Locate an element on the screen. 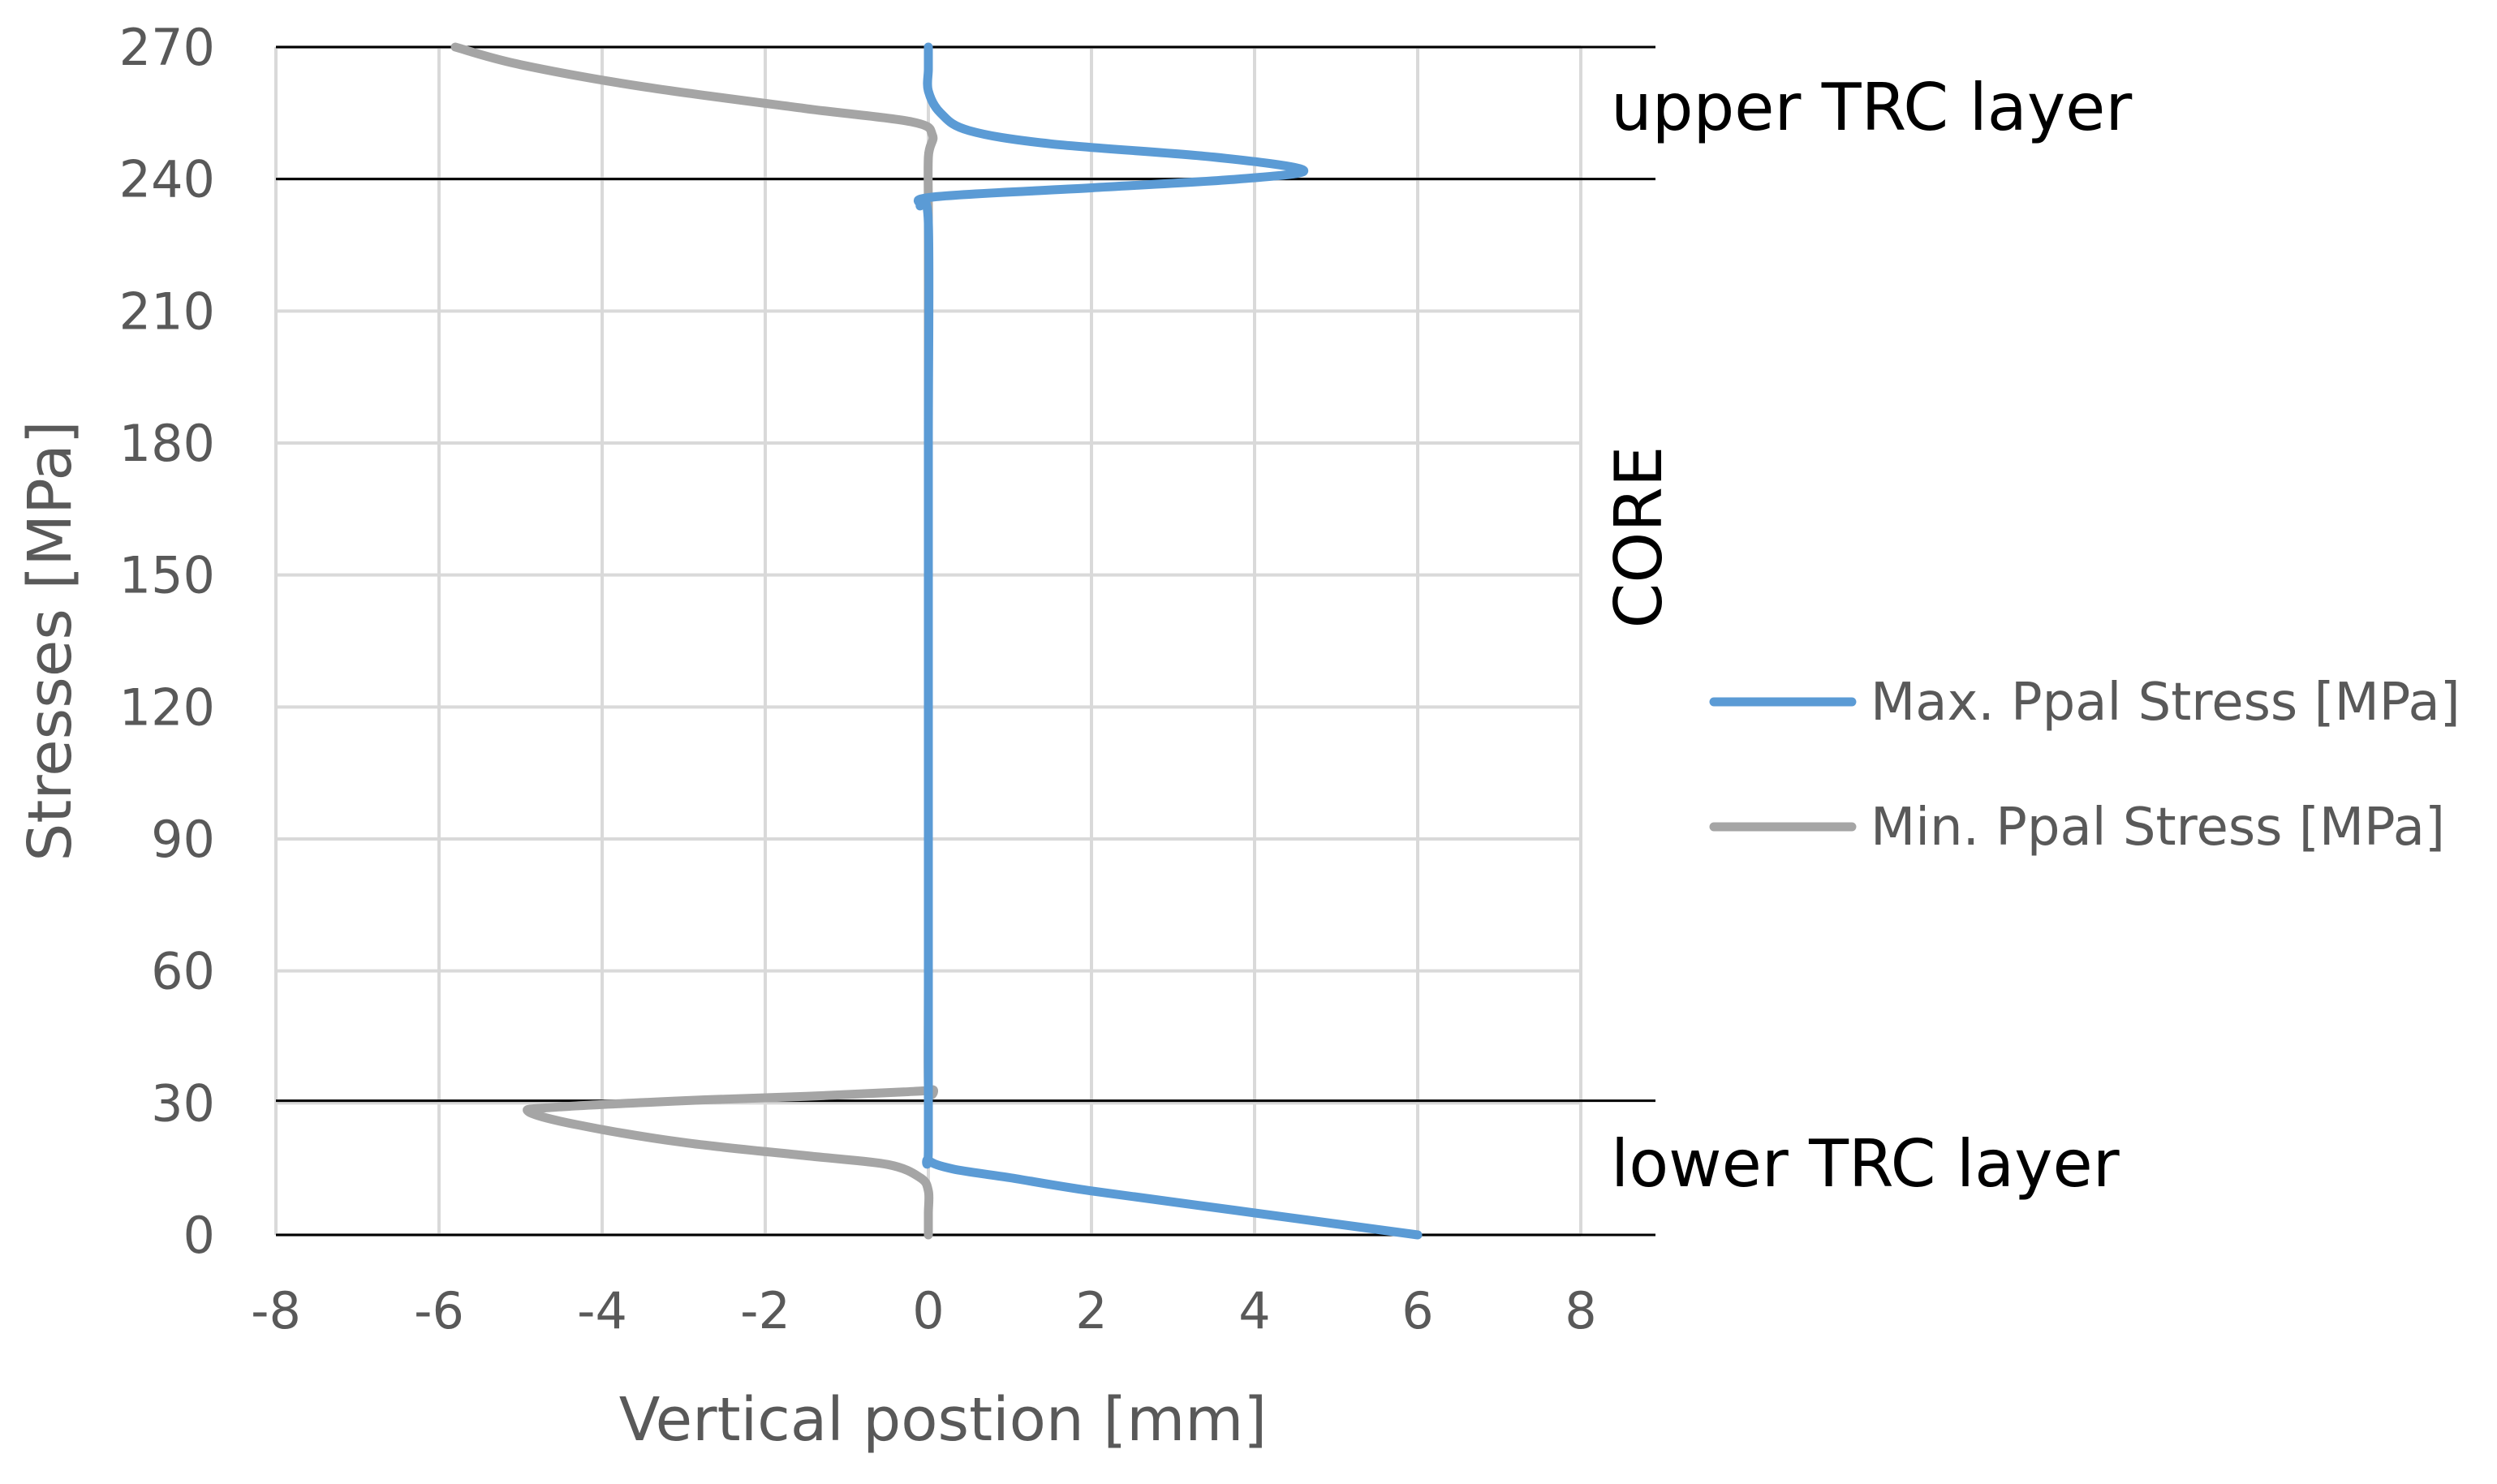 The image size is (2497, 1484). legend-label-min: Min. Ppal Stress [MPa] is located at coordinates (2158, 828).